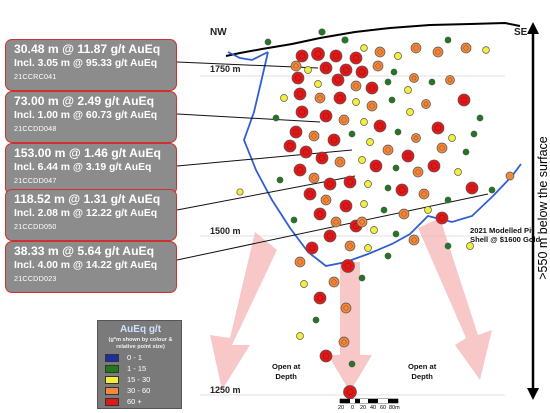 The height and width of the screenshot is (413, 550). What do you see at coordinates (422, 372) in the screenshot?
I see `open-at-depth-label-right: Open at Depth` at bounding box center [422, 372].